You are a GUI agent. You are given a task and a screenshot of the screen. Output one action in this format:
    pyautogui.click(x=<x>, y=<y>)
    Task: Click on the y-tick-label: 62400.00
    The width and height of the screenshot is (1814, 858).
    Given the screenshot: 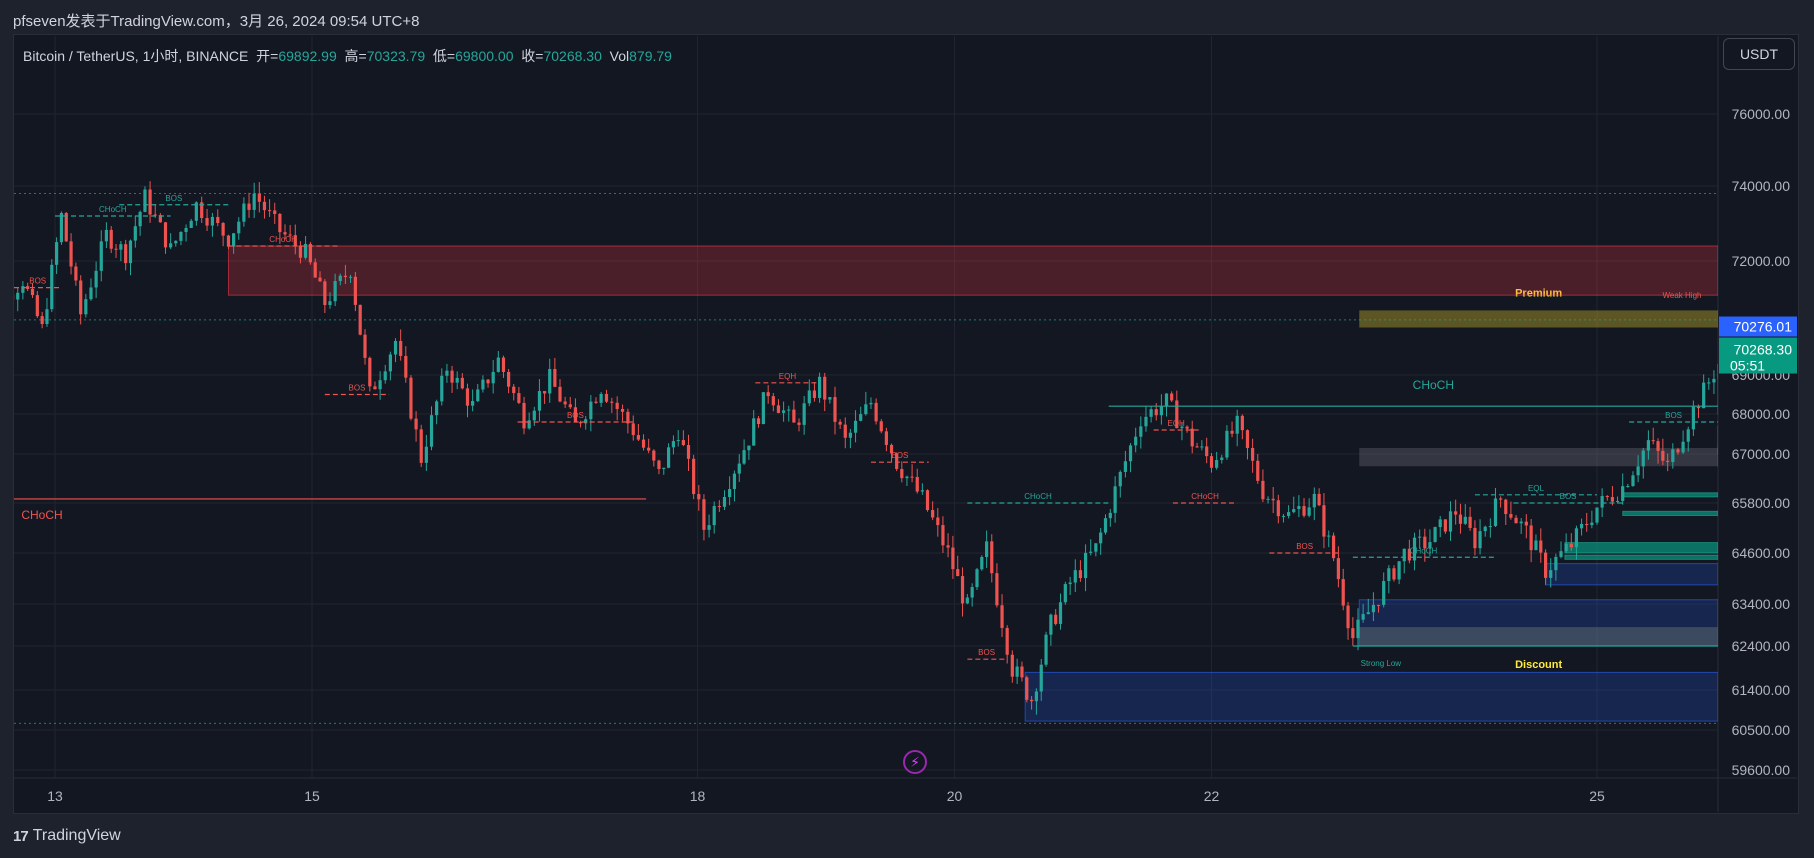 What is the action you would take?
    pyautogui.click(x=1761, y=646)
    